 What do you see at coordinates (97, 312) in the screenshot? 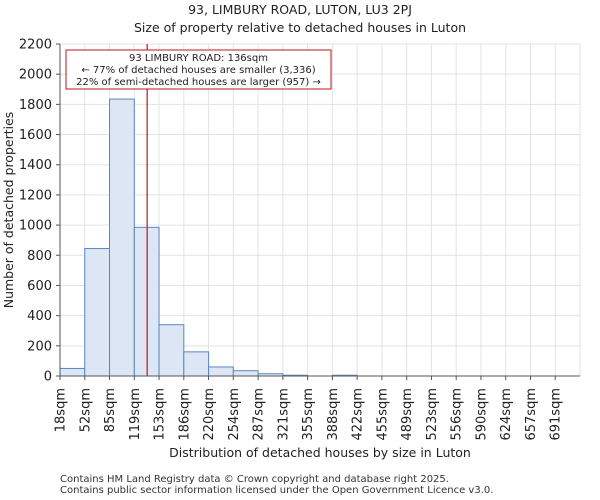
I see `bar-52sqm` at bounding box center [97, 312].